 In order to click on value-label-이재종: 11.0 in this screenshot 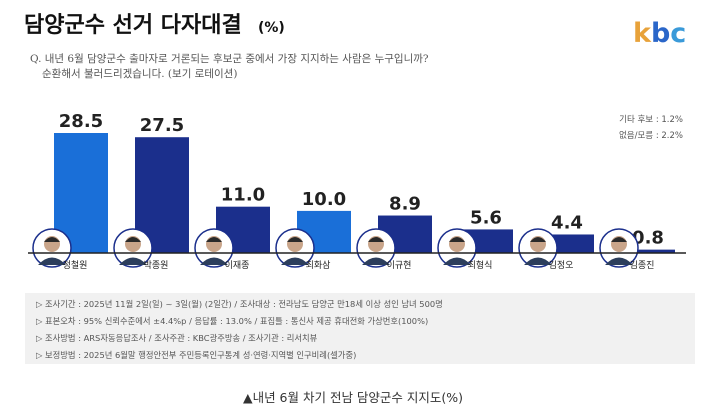, I will do `click(243, 195)`.